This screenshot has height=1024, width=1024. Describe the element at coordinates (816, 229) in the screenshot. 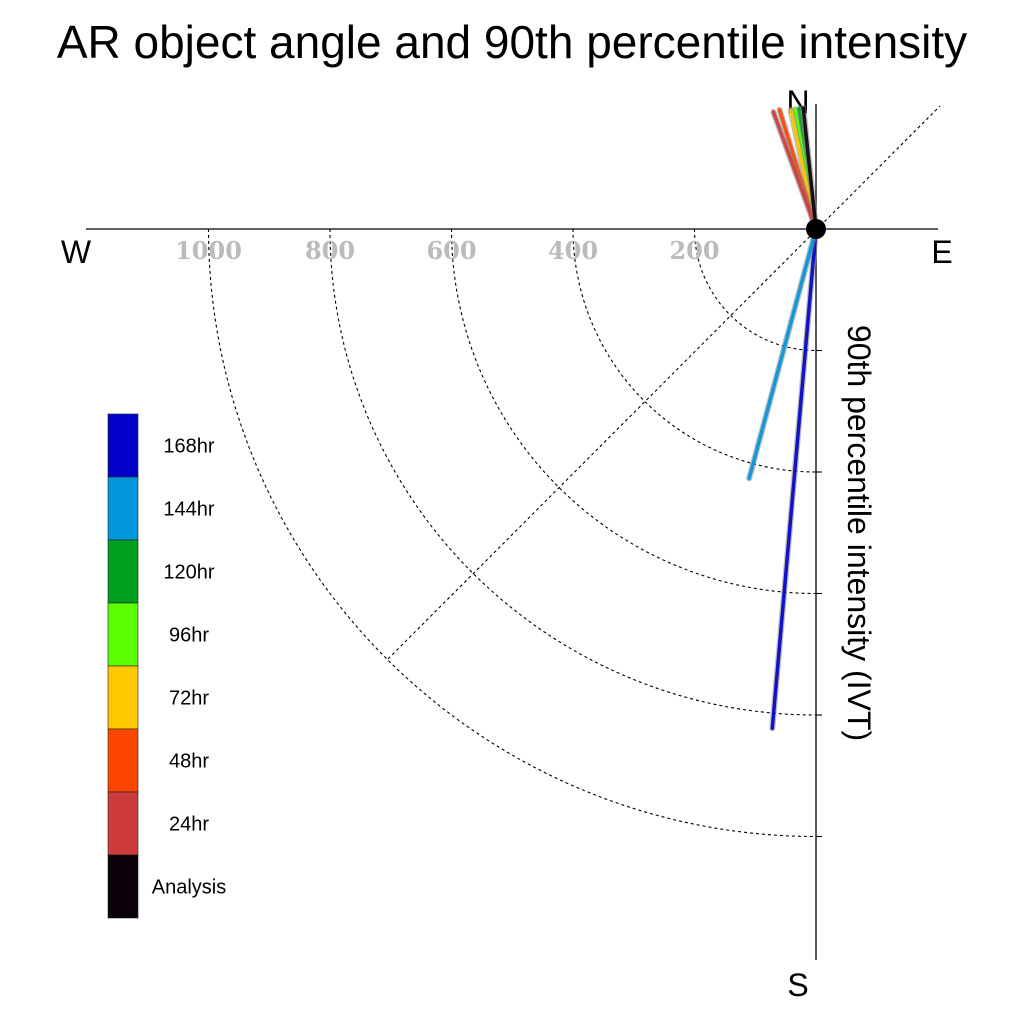

I see `origin-marker` at that location.